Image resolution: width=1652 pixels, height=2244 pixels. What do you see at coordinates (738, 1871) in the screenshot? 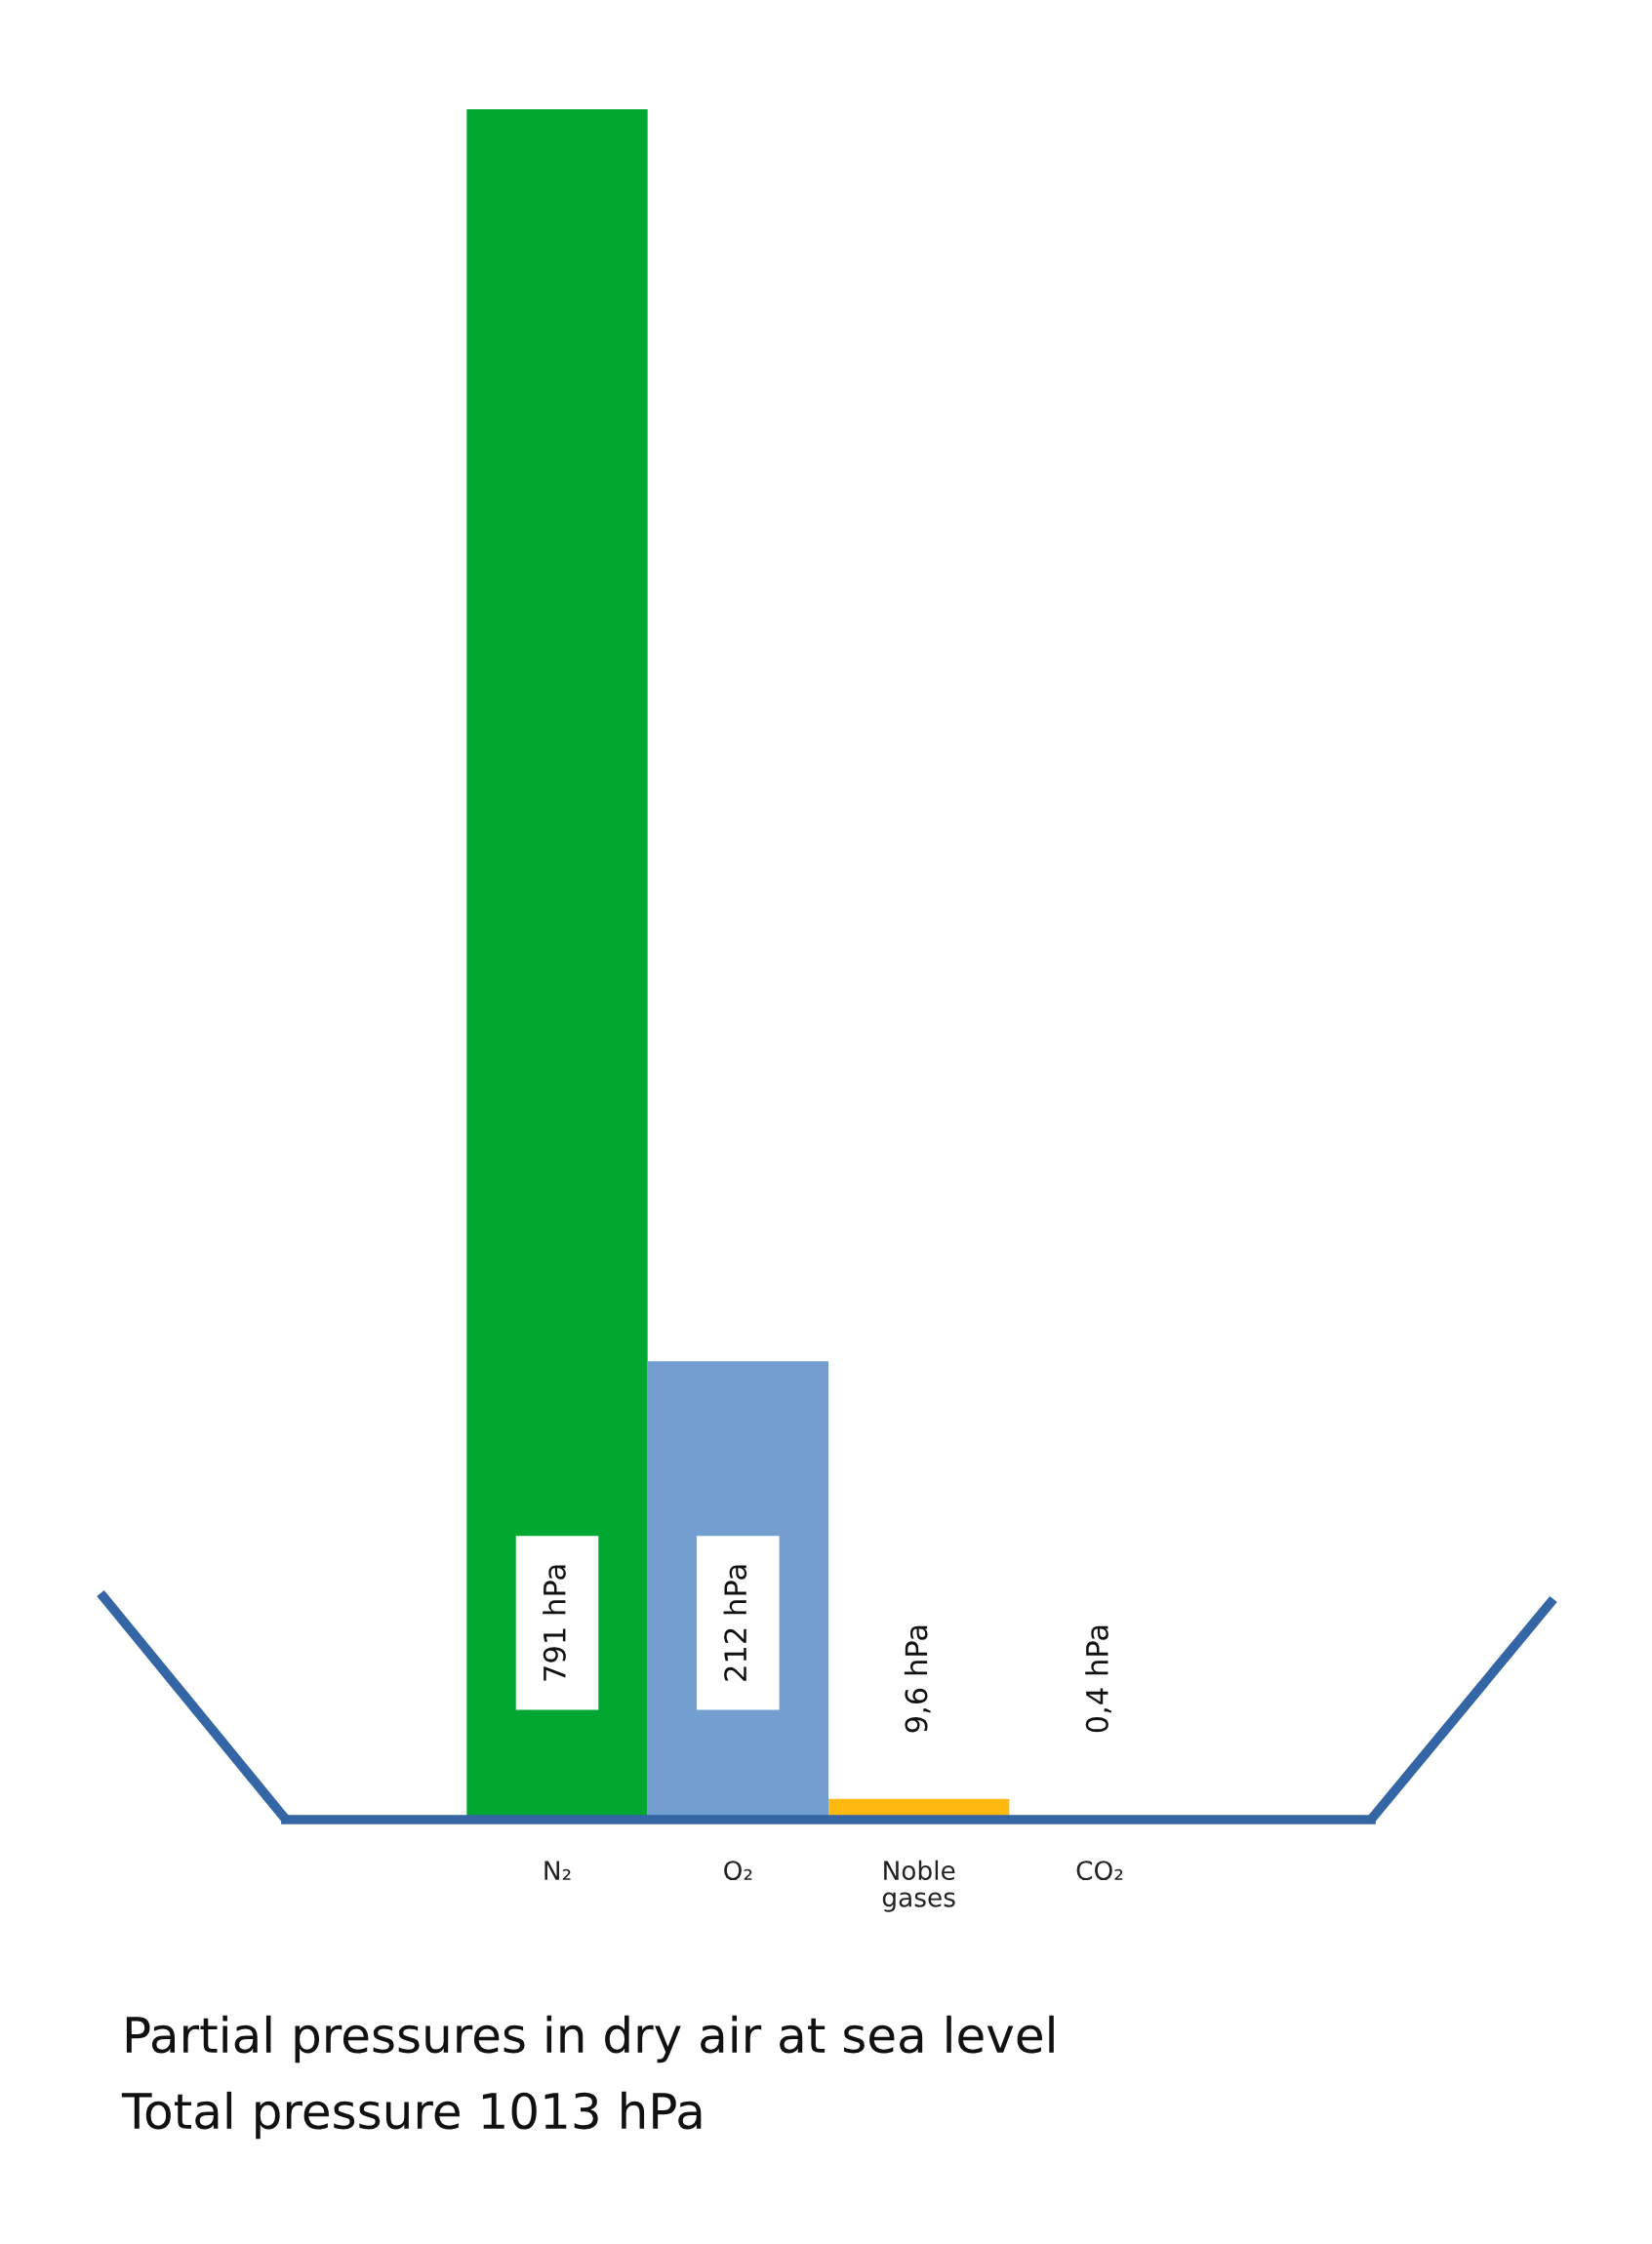
I see `x-tick-label: O₂` at bounding box center [738, 1871].